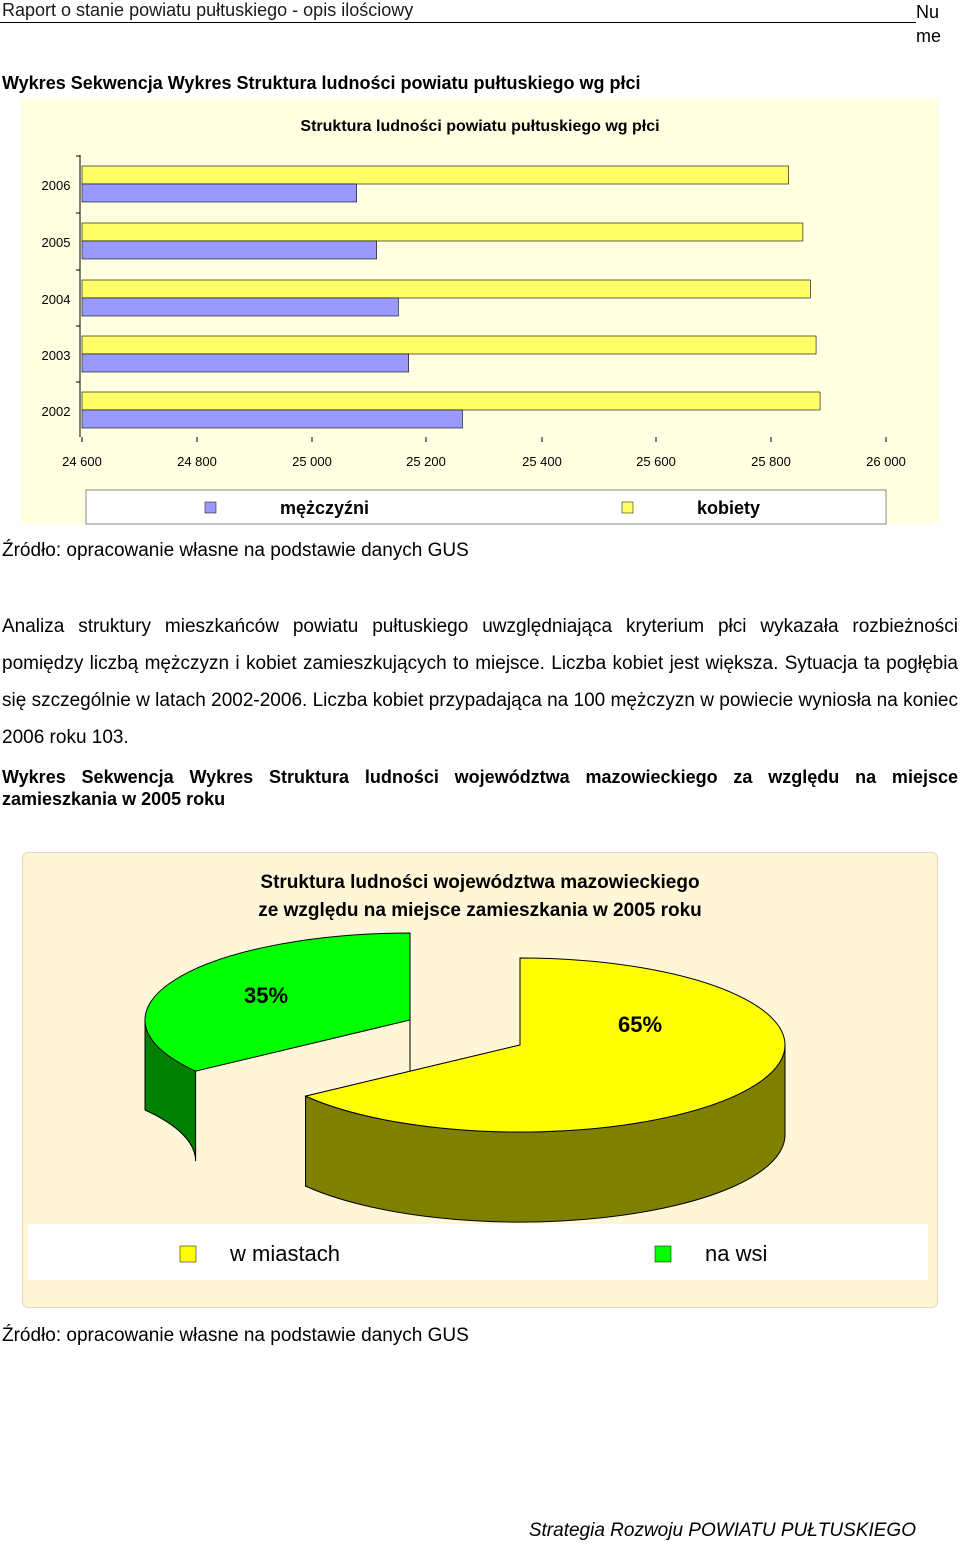 The width and height of the screenshot is (960, 1546). I want to click on x-tick-label: 24 800, so click(197, 461).